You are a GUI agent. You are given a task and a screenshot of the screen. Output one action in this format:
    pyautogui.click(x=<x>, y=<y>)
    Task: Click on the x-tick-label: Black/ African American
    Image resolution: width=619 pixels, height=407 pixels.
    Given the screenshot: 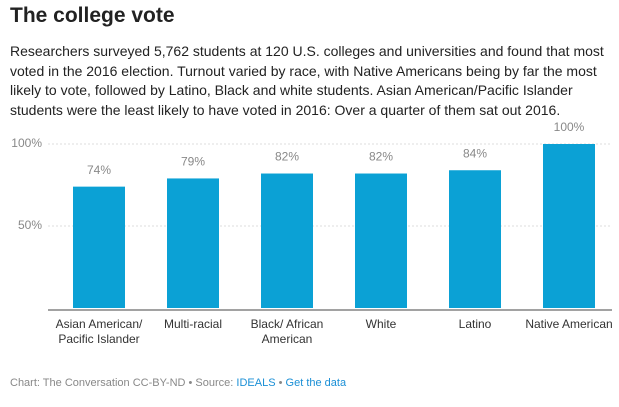 What is the action you would take?
    pyautogui.click(x=287, y=331)
    